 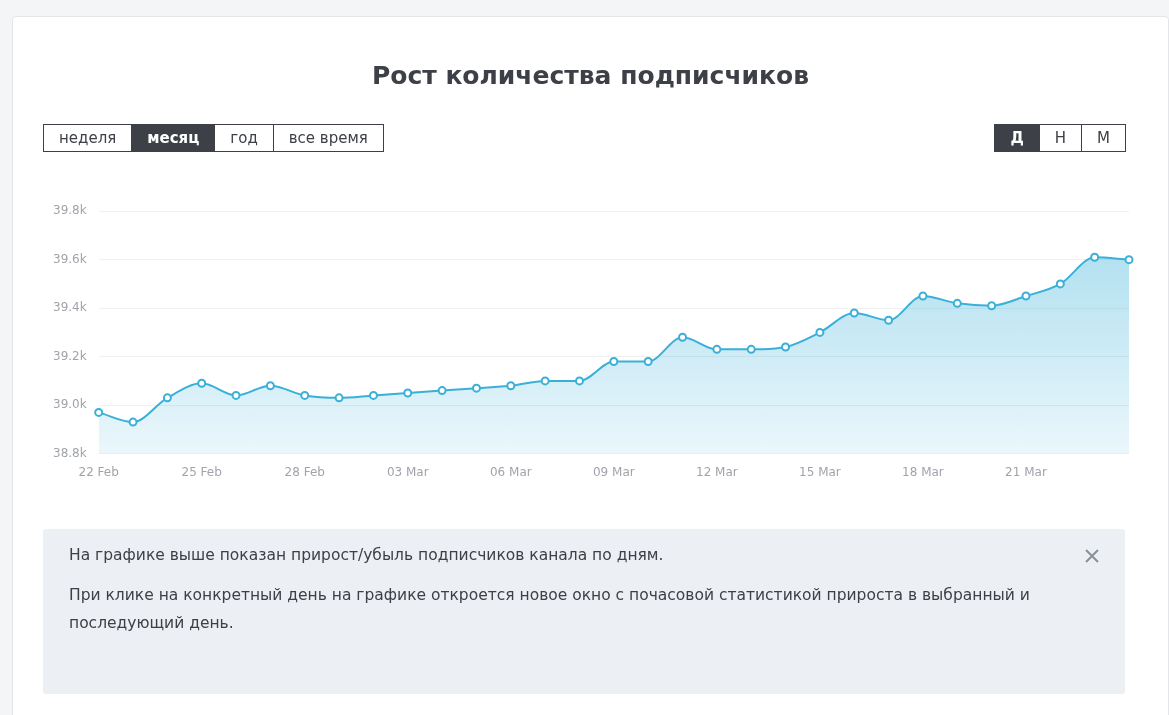 I want to click on x-tick-label: 25 Feb, so click(x=201, y=471).